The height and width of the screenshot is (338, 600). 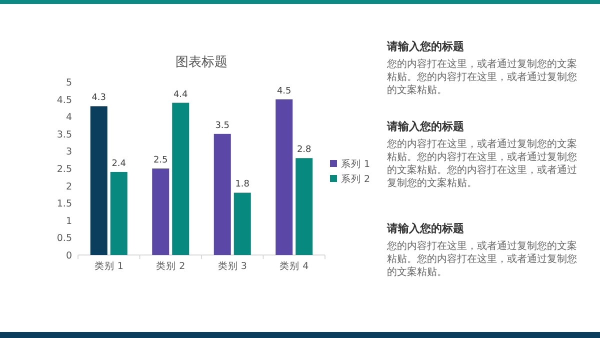 I want to click on y-tick-label: 4, so click(x=69, y=118).